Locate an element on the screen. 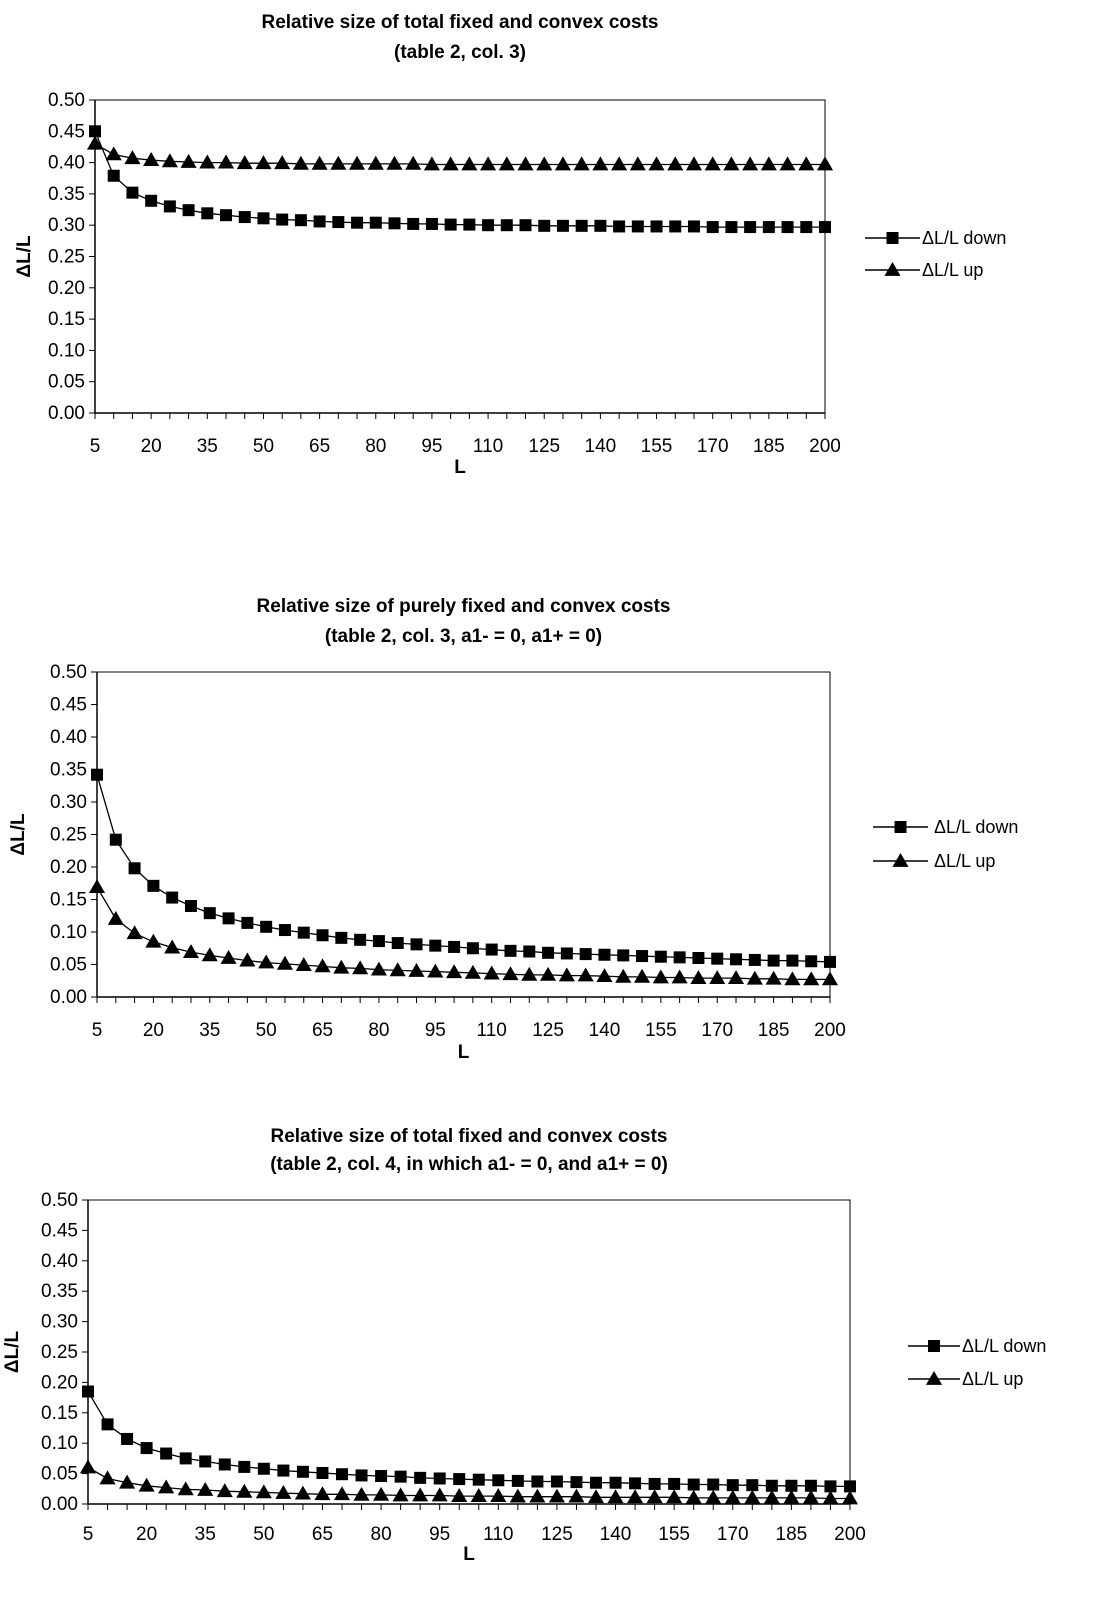 This screenshot has width=1096, height=1619. x-tick-label: 35 is located at coordinates (209, 1030).